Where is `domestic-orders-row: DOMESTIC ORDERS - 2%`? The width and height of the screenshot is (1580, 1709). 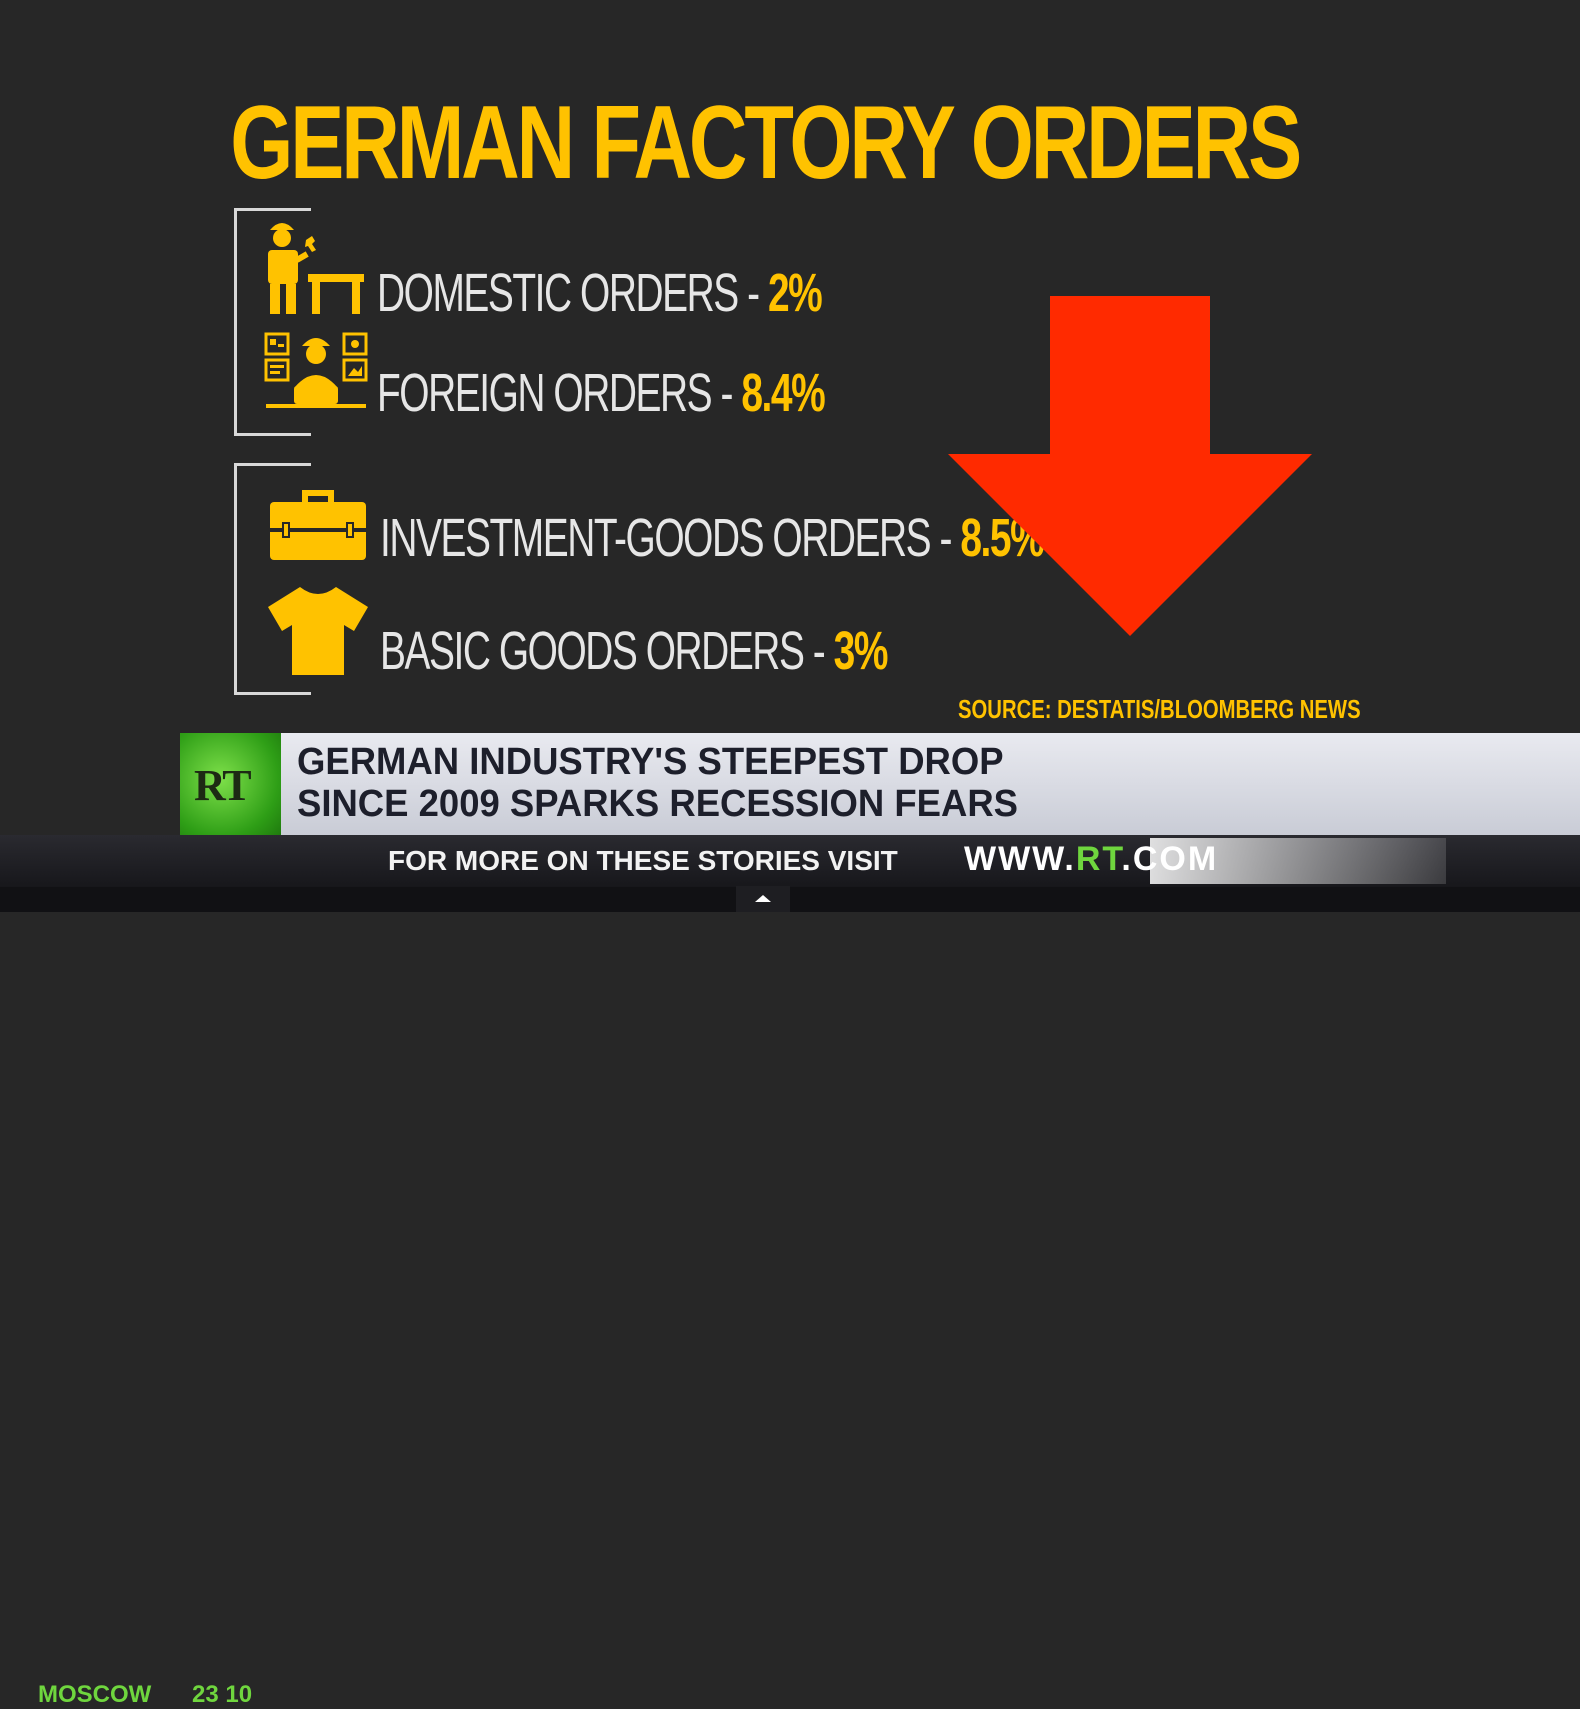
domestic-orders-row: DOMESTIC ORDERS - 2% is located at coordinates (600, 293).